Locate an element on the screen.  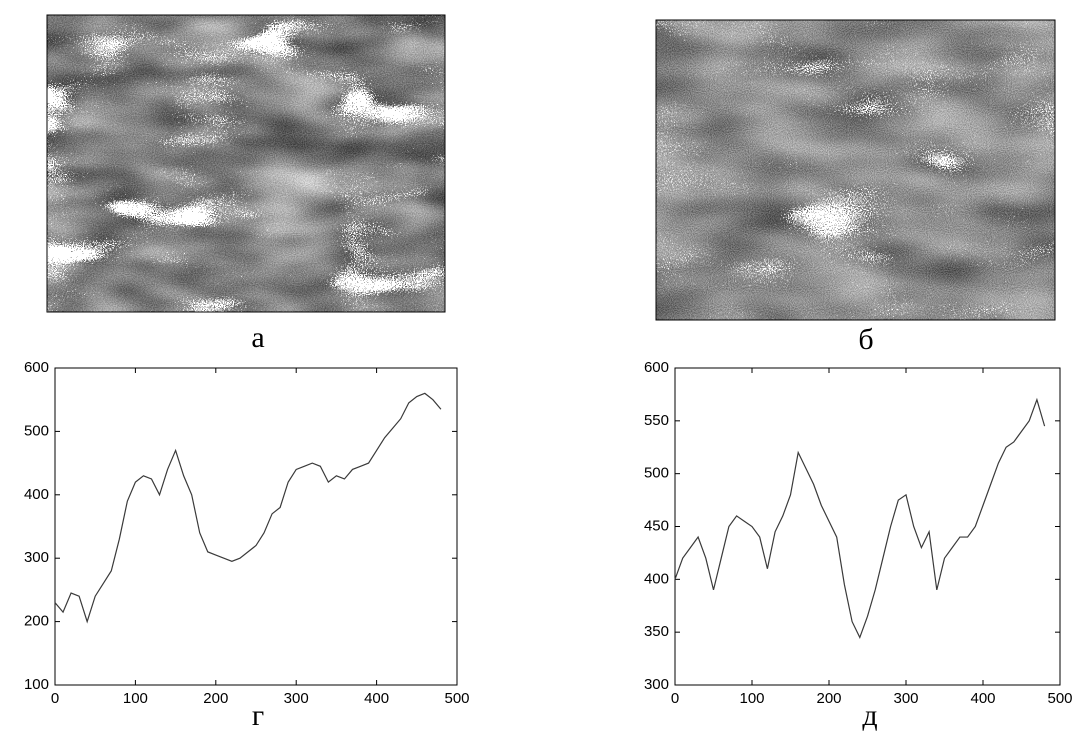
chart-caption: г is located at coordinates (258, 715).